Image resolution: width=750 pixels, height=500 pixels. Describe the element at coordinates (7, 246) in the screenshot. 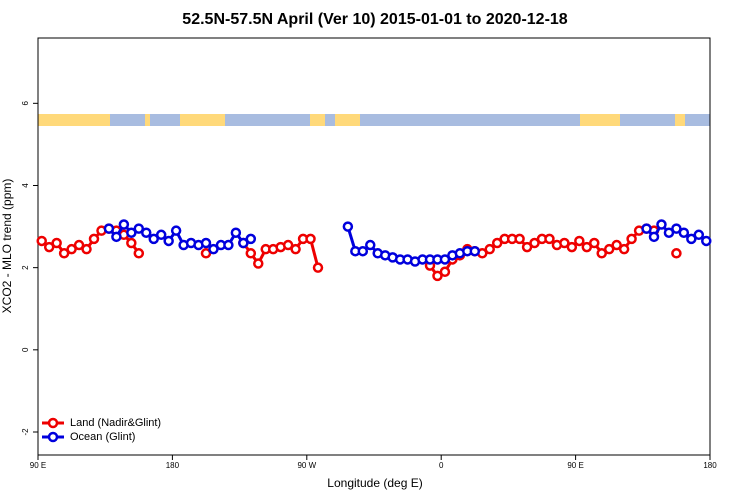

I see `y-axis-label: XCO2 - MLO trend (ppm)` at that location.